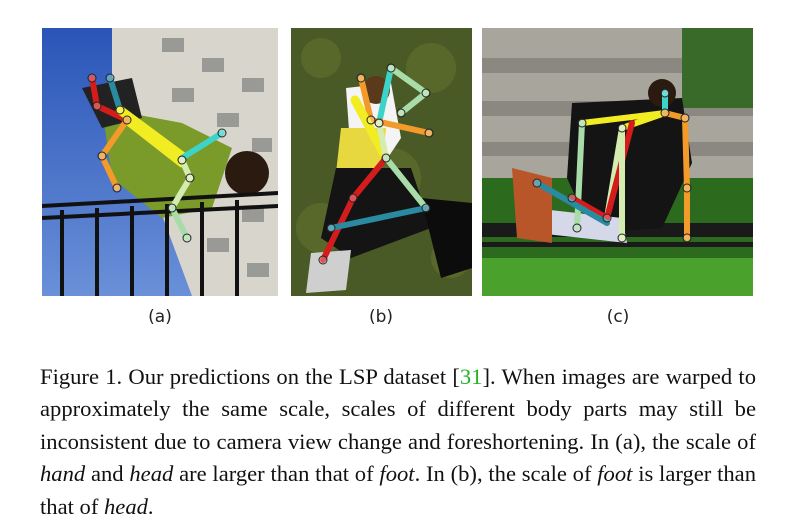  I want to click on citation-link: 31, so click(471, 376).